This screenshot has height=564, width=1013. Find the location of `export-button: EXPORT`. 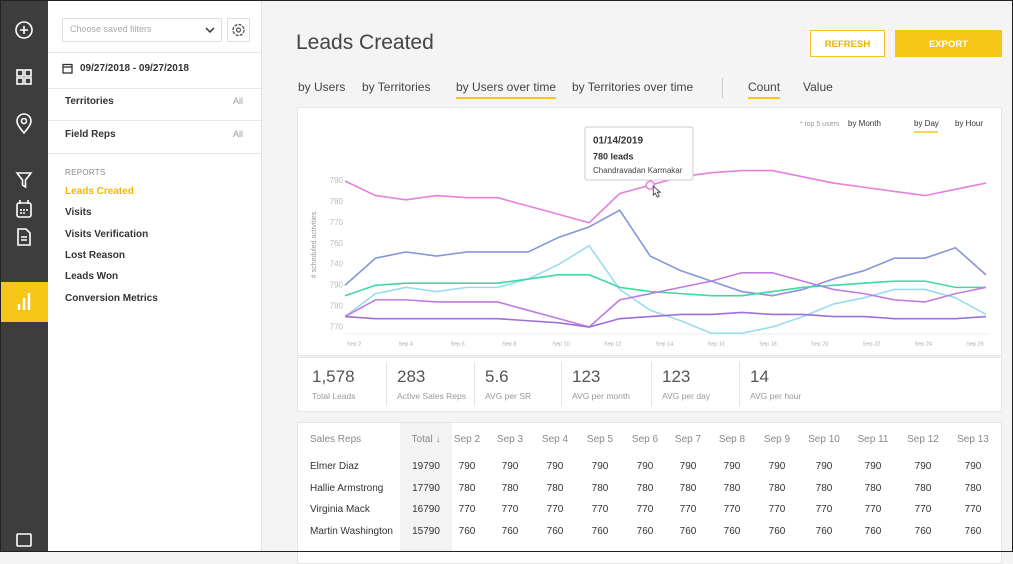

export-button: EXPORT is located at coordinates (948, 43).